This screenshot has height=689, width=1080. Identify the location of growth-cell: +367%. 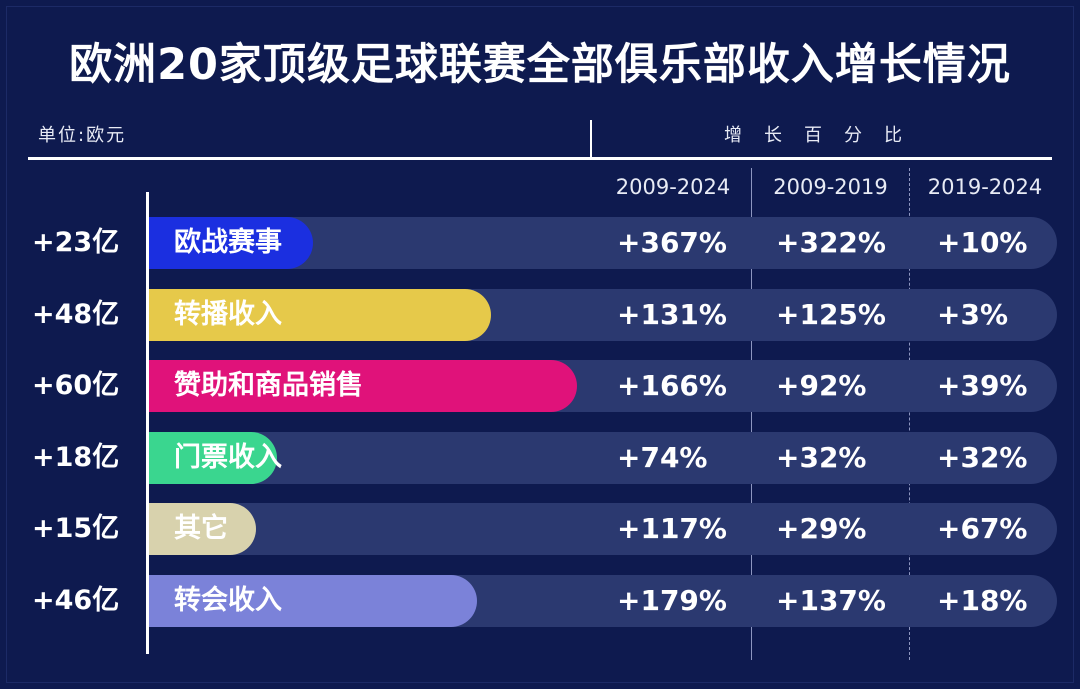
(672, 242).